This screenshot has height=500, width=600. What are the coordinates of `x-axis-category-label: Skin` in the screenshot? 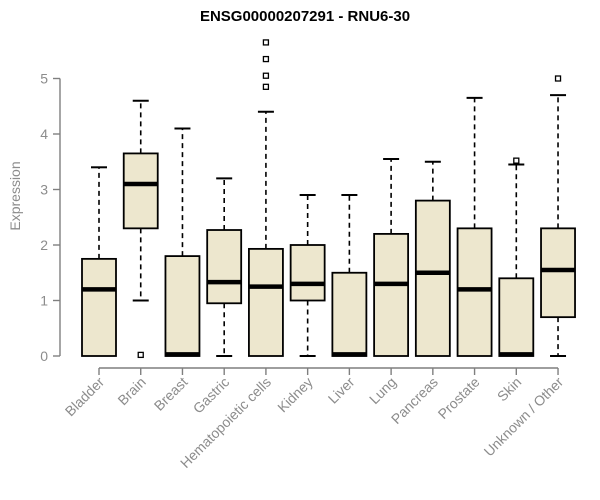 It's located at (509, 389).